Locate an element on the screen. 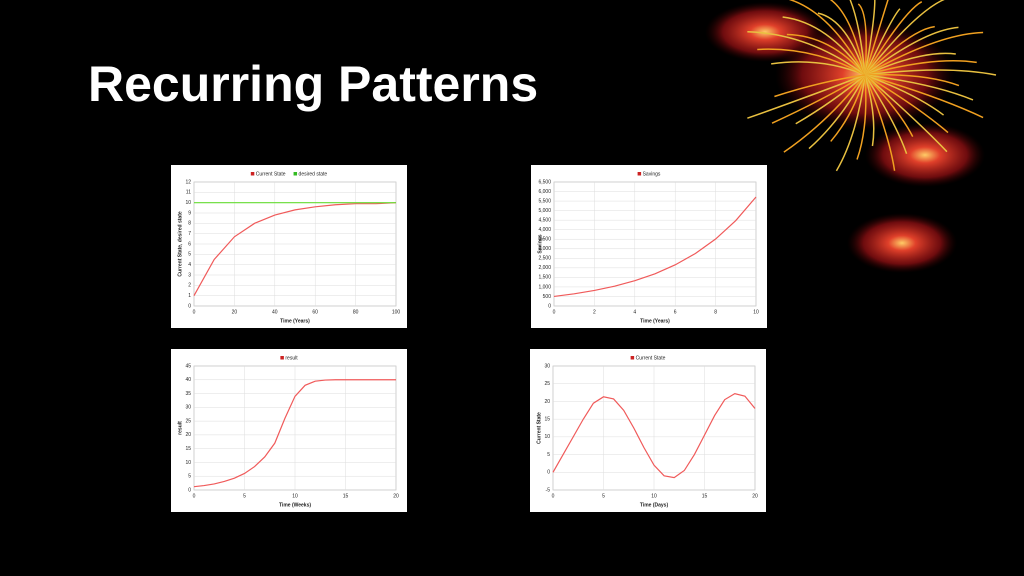 This screenshot has width=1024, height=576. x-axis-label: Time (Days) is located at coordinates (654, 505).